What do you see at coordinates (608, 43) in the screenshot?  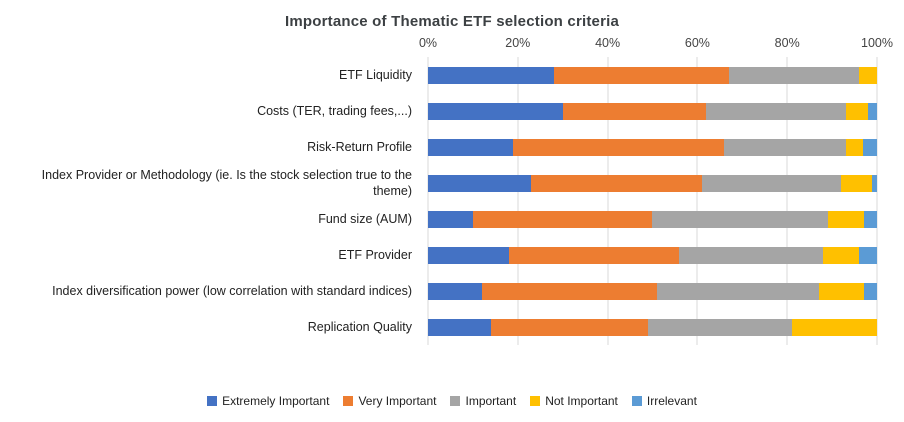 I see `x-axis-tick: 40%` at bounding box center [608, 43].